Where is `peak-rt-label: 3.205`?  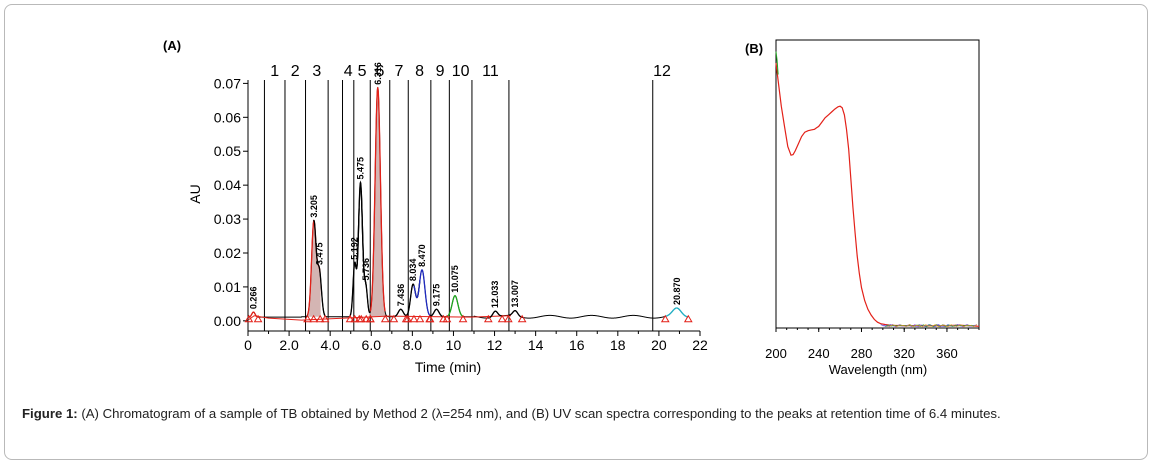 peak-rt-label: 3.205 is located at coordinates (314, 206).